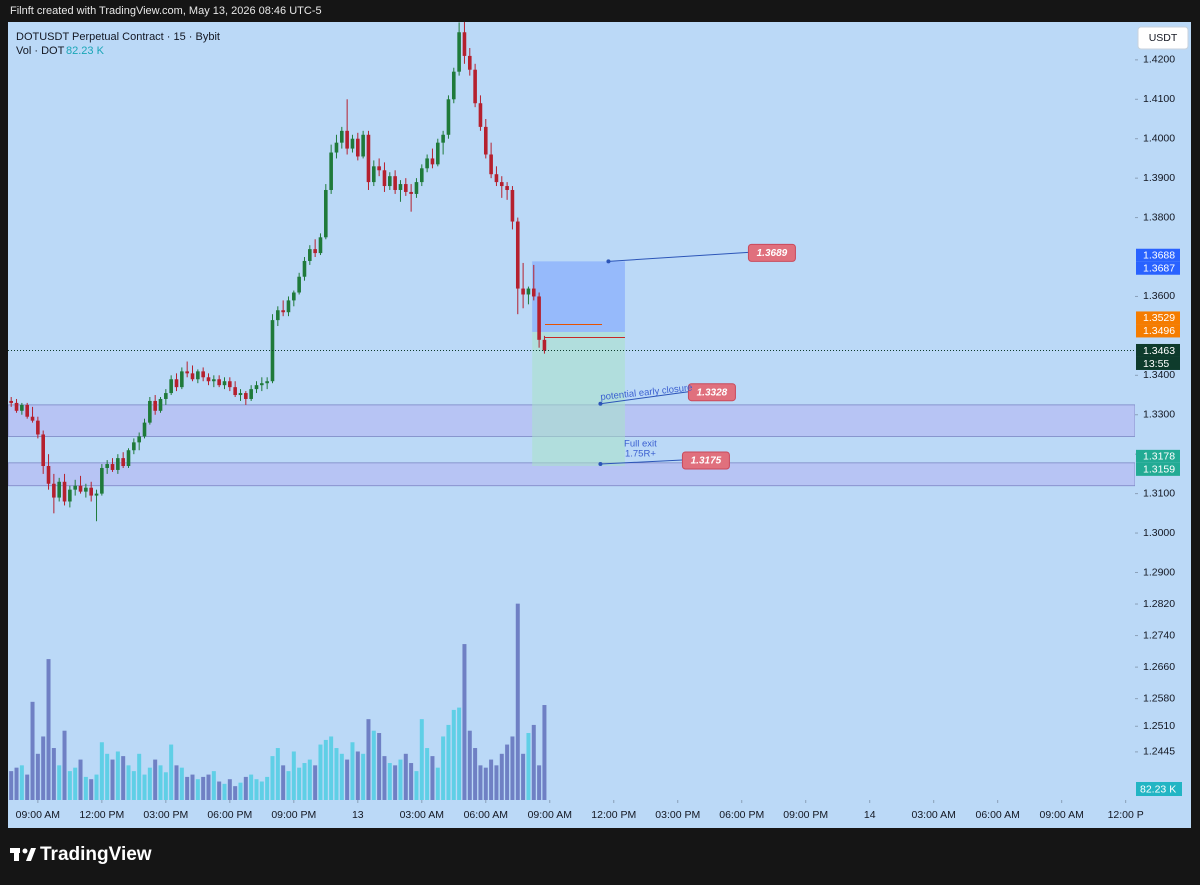  Describe the element at coordinates (641, 462) in the screenshot. I see `callout-line` at that location.